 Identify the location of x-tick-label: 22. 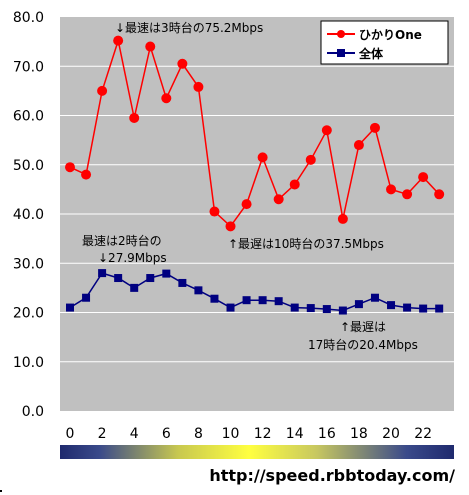
(423, 434).